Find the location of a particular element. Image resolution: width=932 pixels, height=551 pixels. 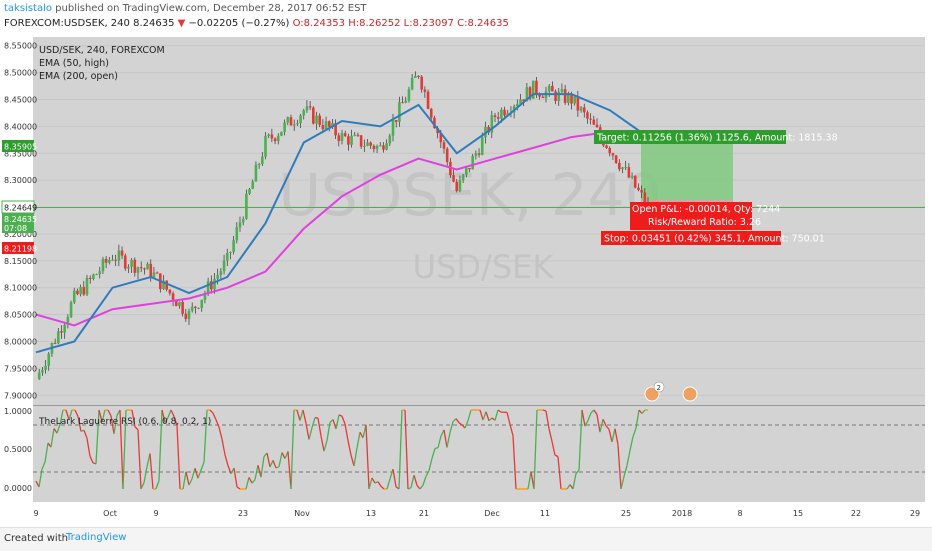

tradingview-logo-link: TradingView is located at coordinates (96, 537).